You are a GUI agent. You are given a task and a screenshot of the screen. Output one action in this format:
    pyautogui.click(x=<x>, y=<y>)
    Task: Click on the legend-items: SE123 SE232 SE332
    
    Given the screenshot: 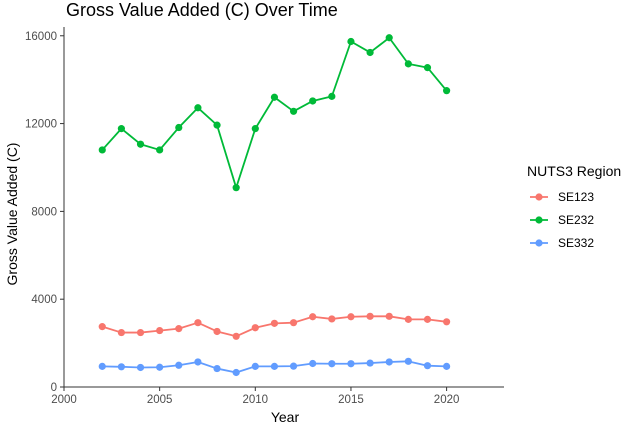 What is the action you would take?
    pyautogui.click(x=562, y=220)
    